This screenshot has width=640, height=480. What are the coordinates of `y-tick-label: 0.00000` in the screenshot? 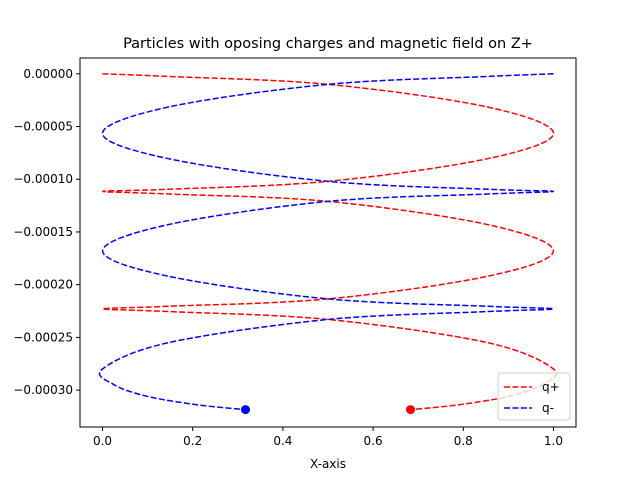 It's located at (48, 74).